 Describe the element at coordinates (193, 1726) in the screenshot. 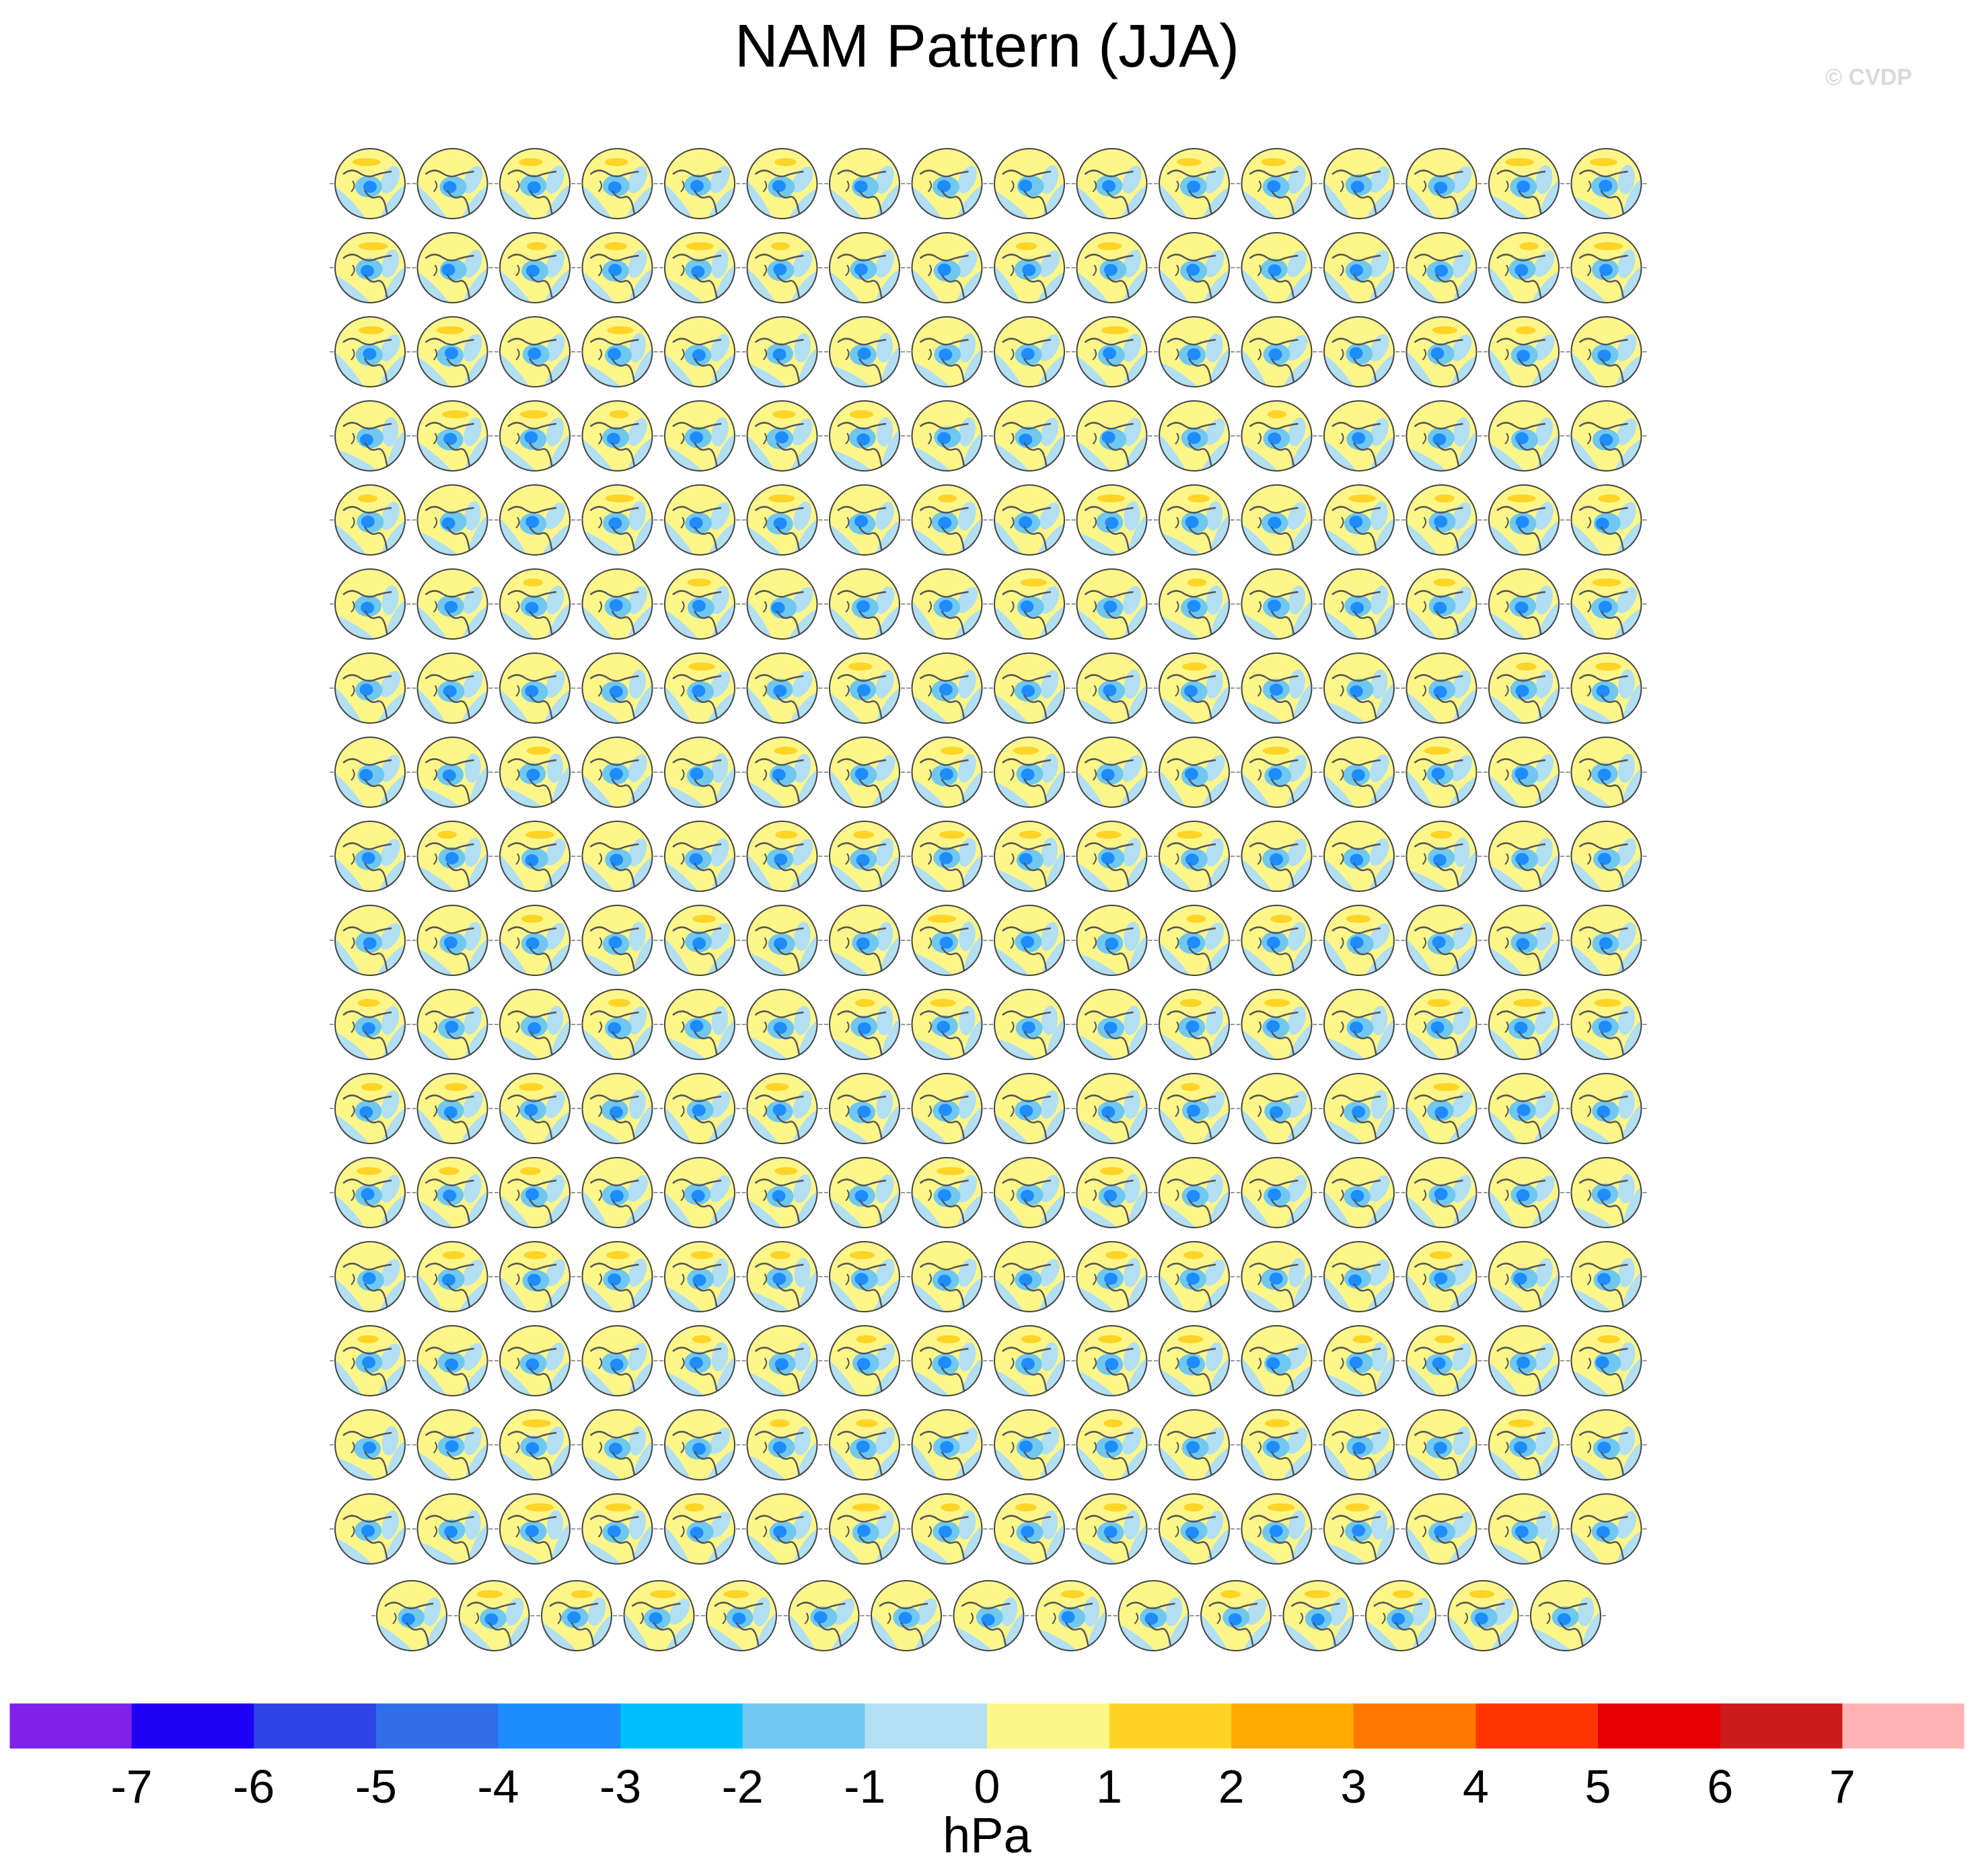

I see `colorbar-bin` at that location.